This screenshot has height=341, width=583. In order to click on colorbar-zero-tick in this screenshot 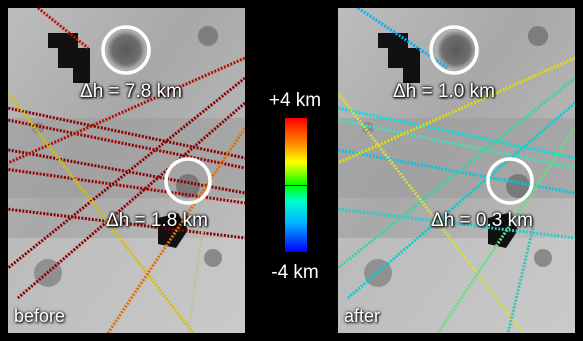, I will do `click(296, 185)`.